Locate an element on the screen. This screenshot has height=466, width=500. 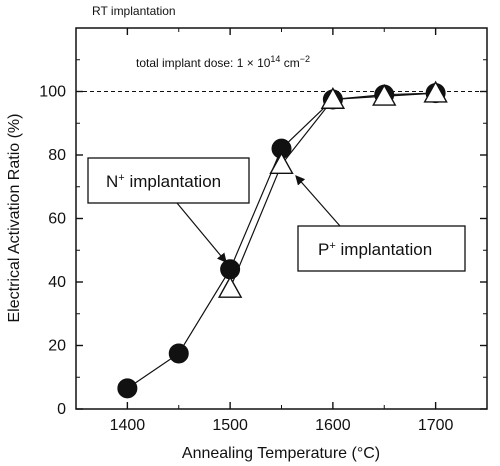
n-implantation-label-sup: + is located at coordinates (121, 178).